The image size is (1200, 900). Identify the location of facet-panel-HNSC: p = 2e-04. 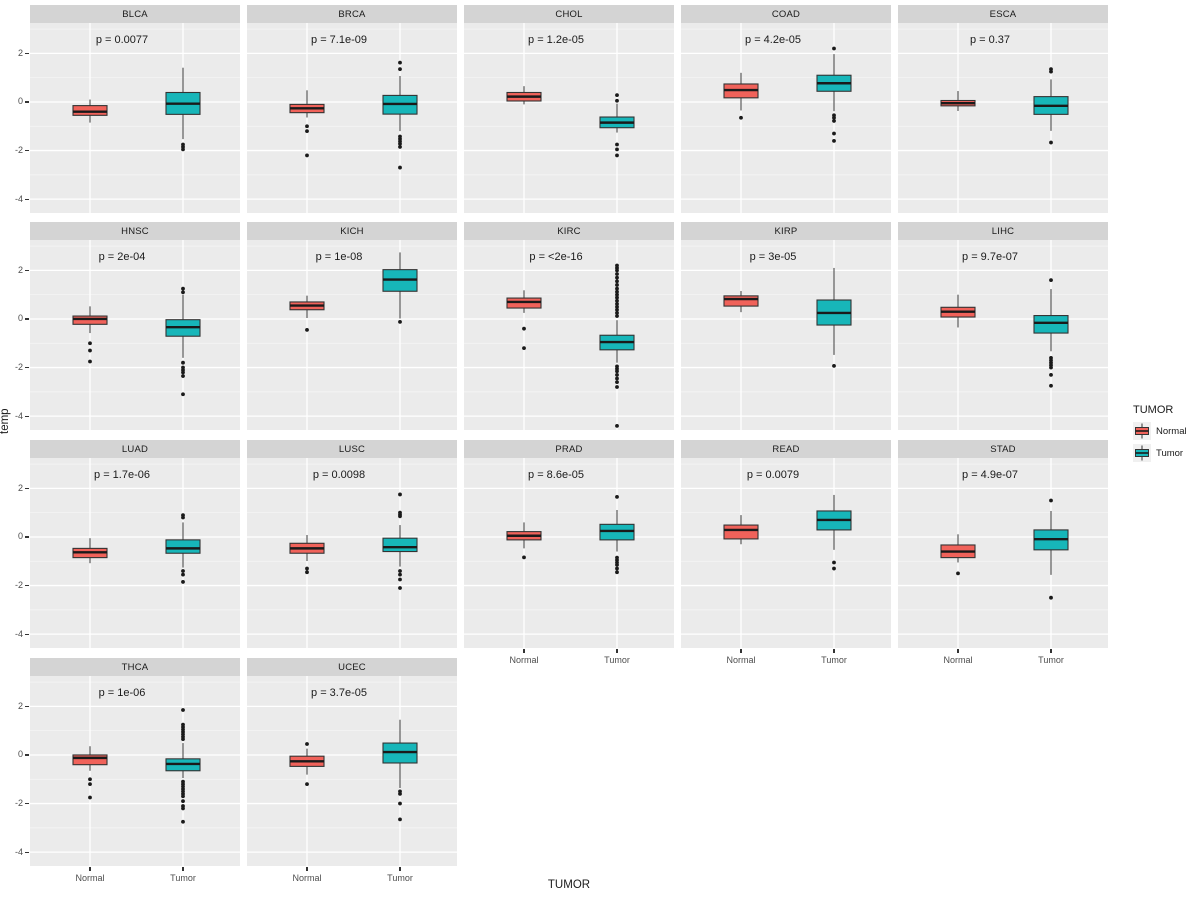
(135, 335).